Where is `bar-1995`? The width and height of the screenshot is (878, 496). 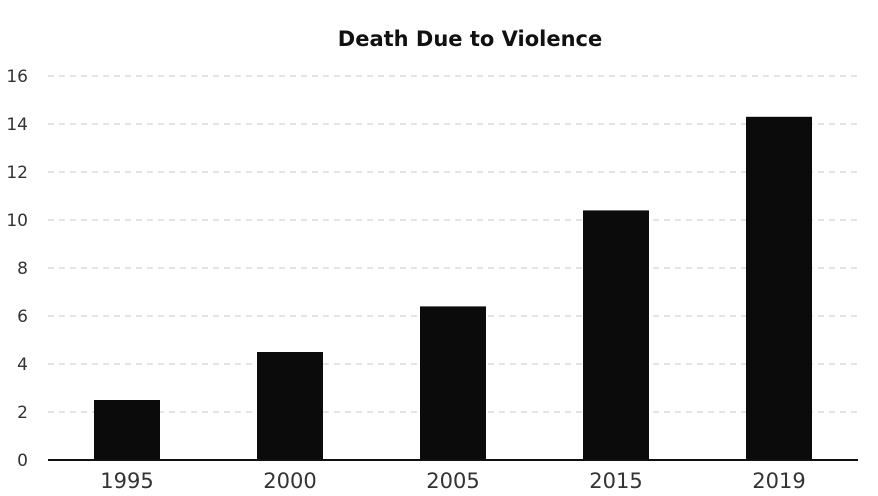 bar-1995 is located at coordinates (127, 430).